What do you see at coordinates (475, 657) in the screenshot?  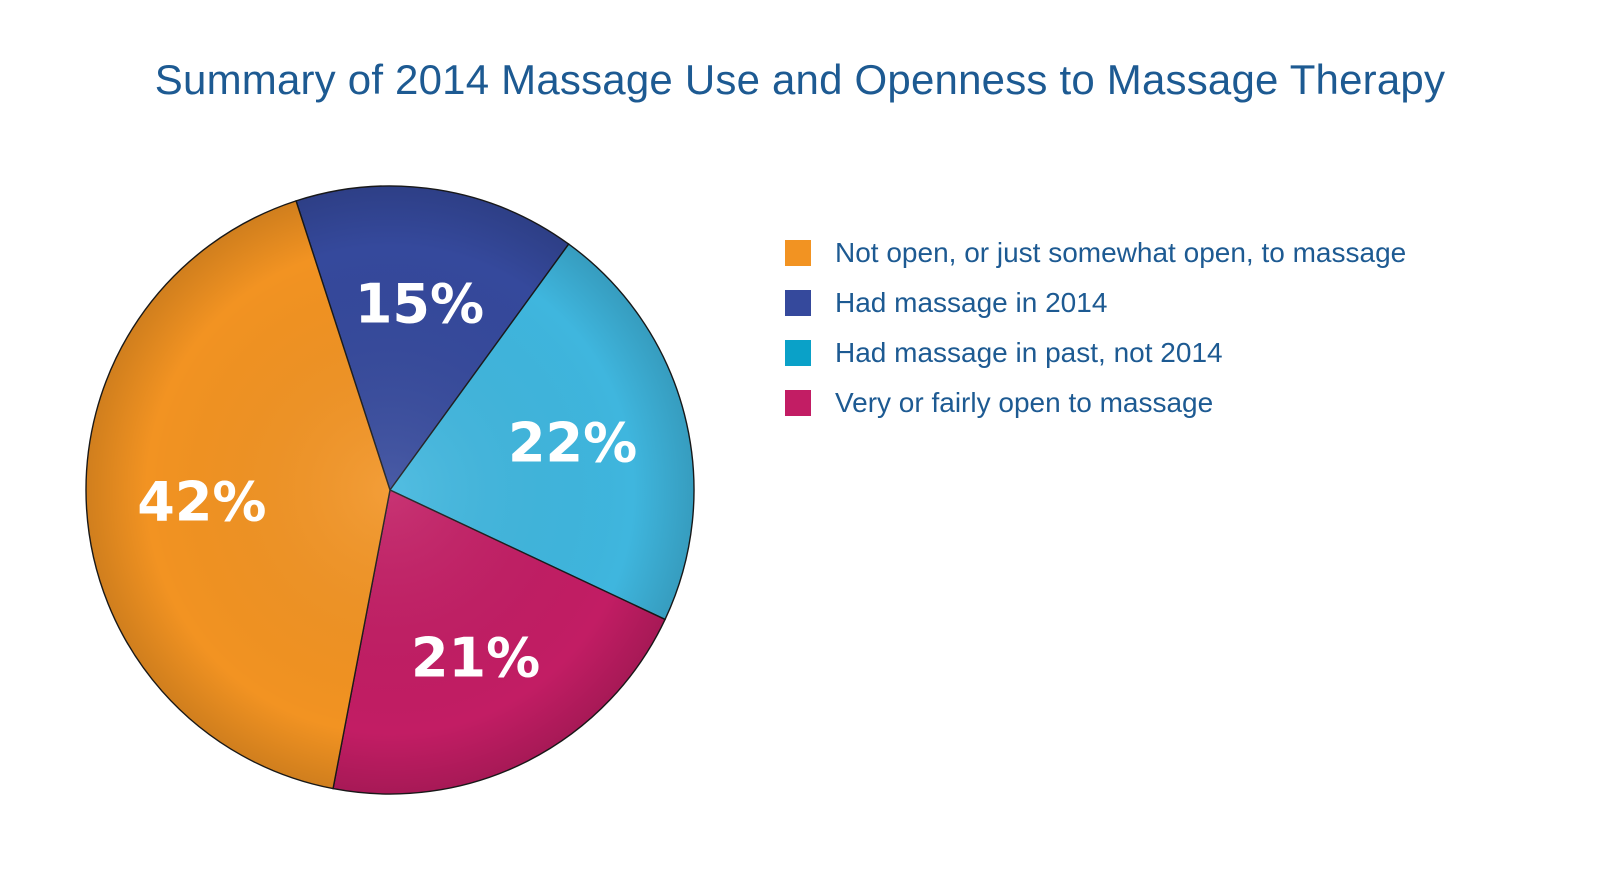 I see `slice-data-label: 21%` at bounding box center [475, 657].